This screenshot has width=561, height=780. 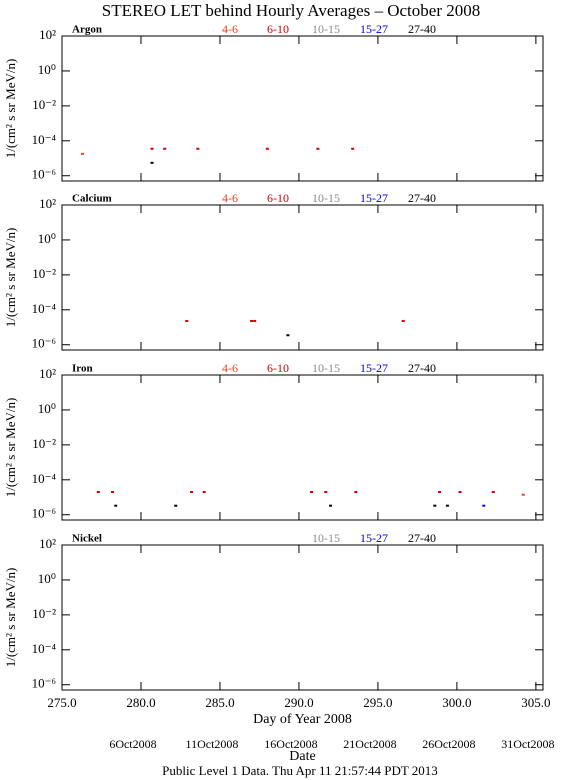 What do you see at coordinates (82, 369) in the screenshot?
I see `panel-label: Iron` at bounding box center [82, 369].